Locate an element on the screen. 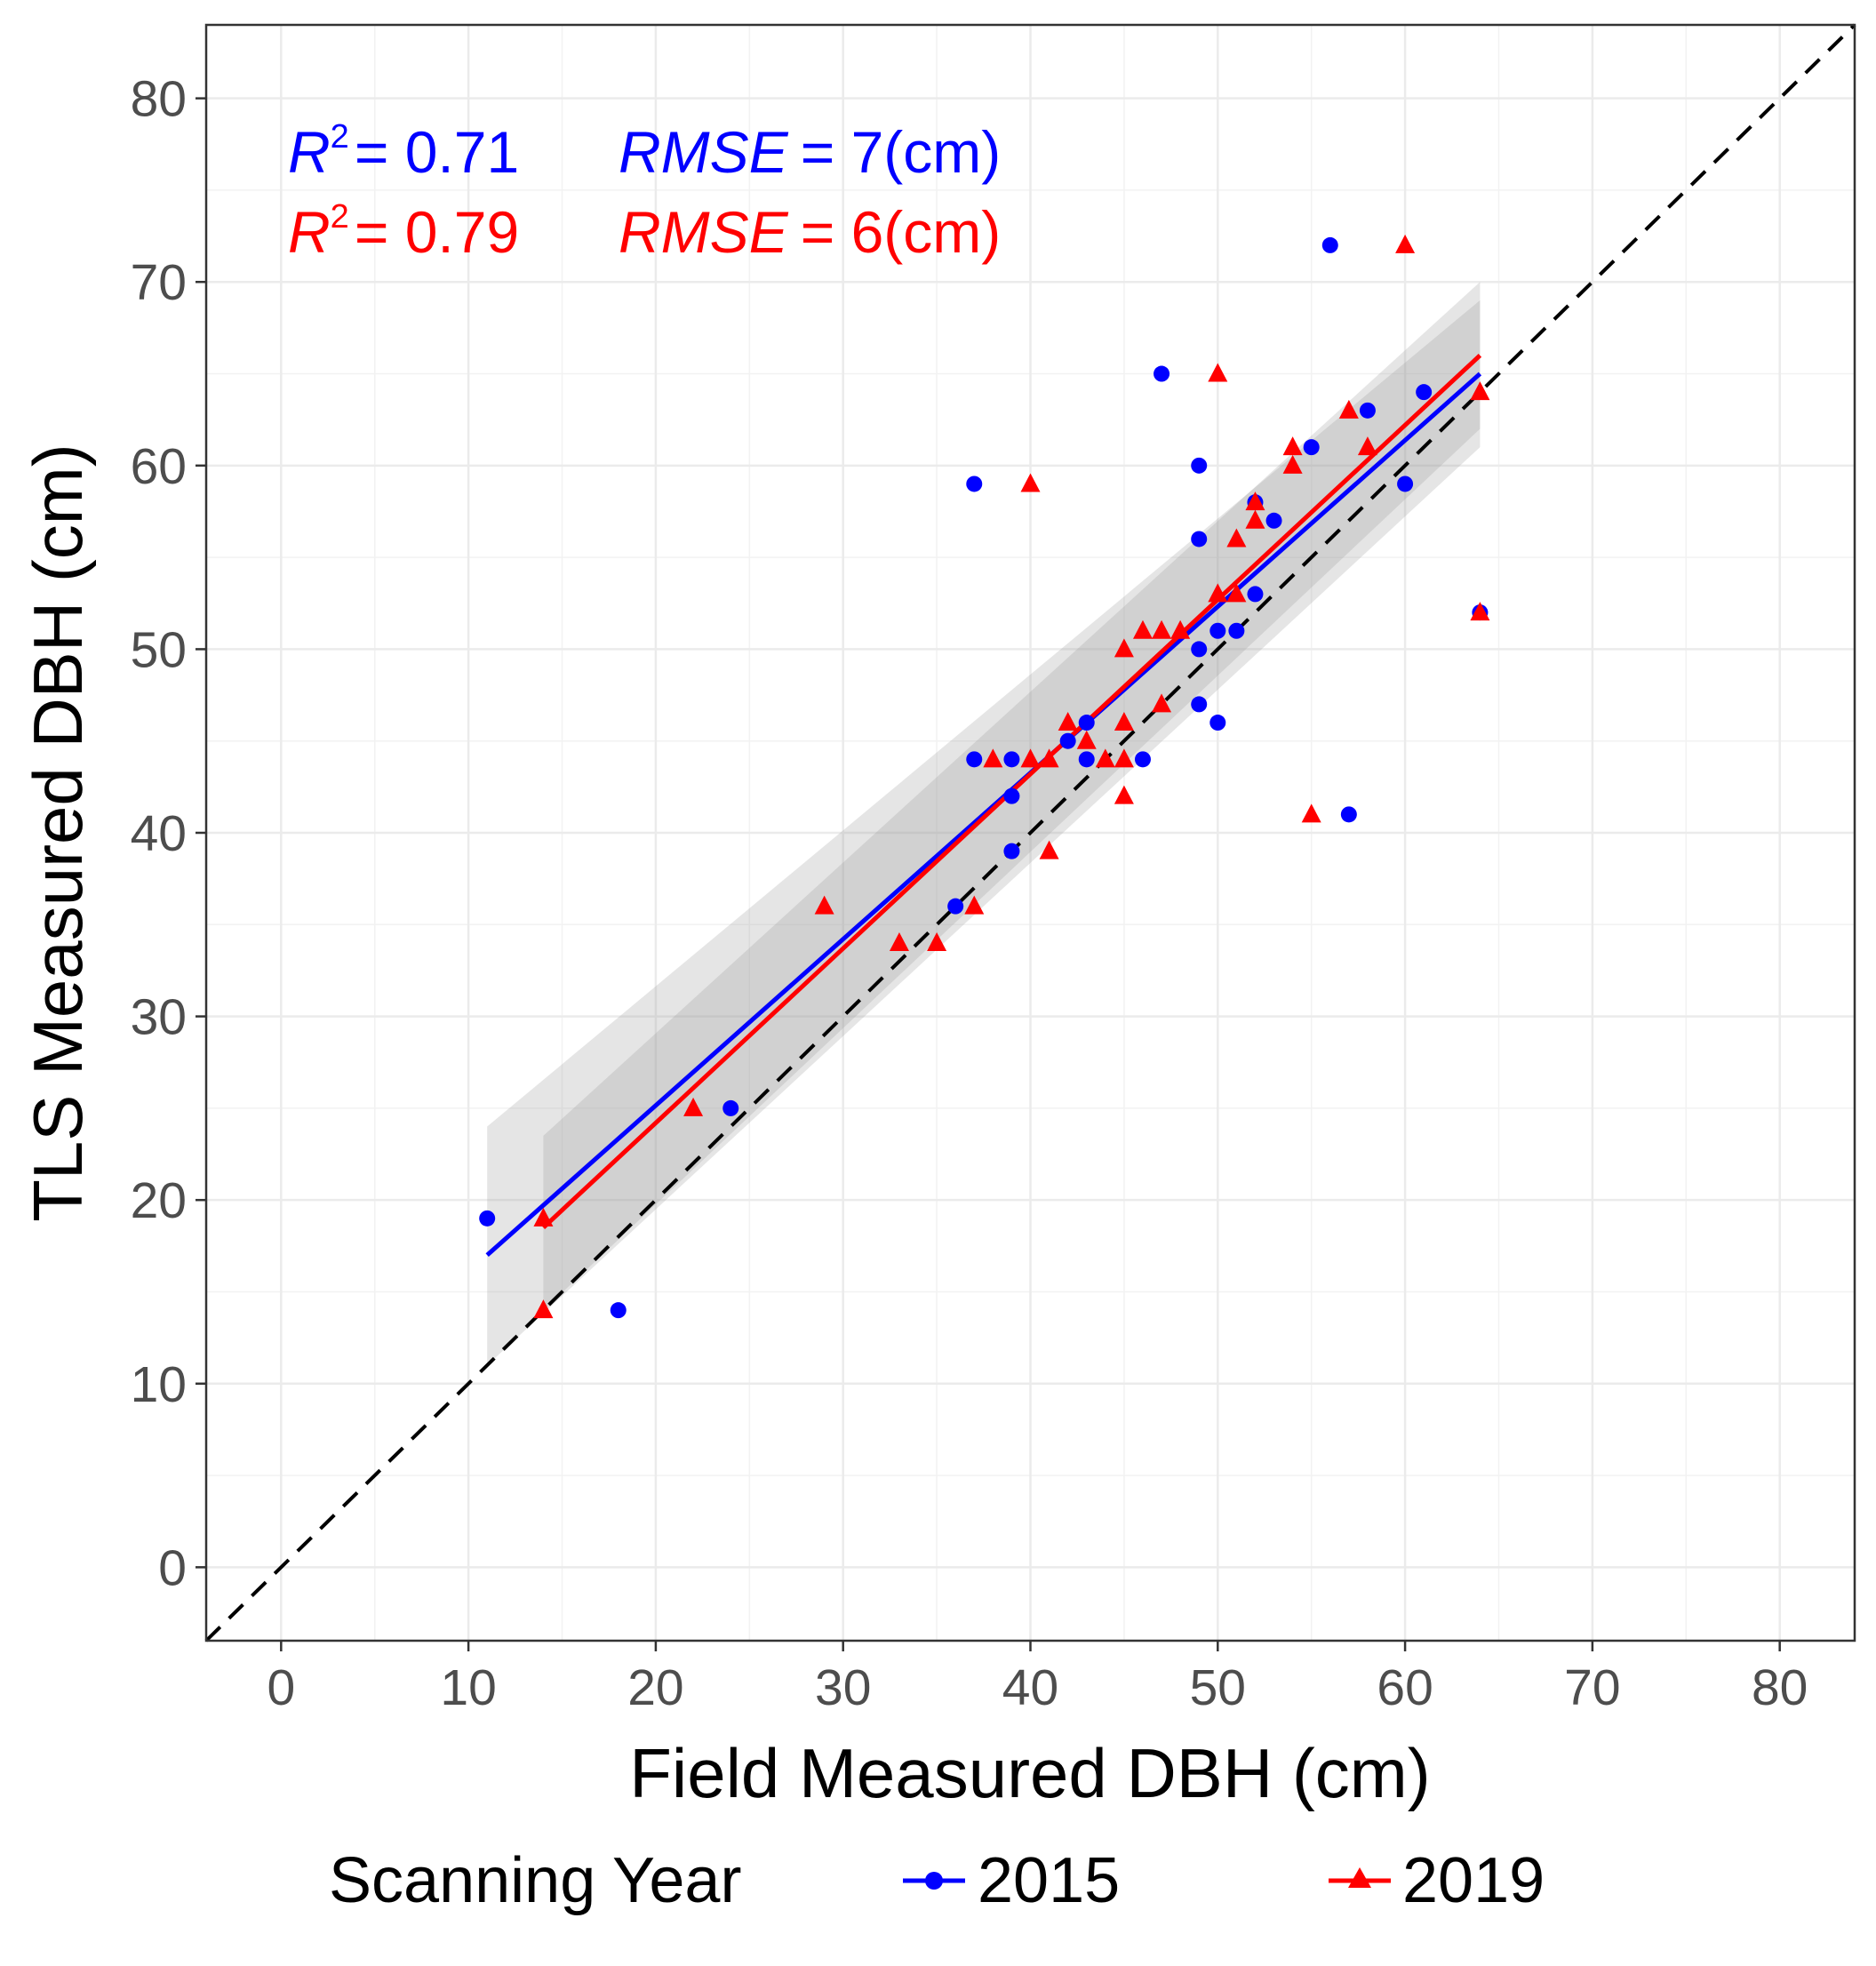 Image resolution: width=1876 pixels, height=1966 pixels. x-tick-label: 80 is located at coordinates (1780, 1687).